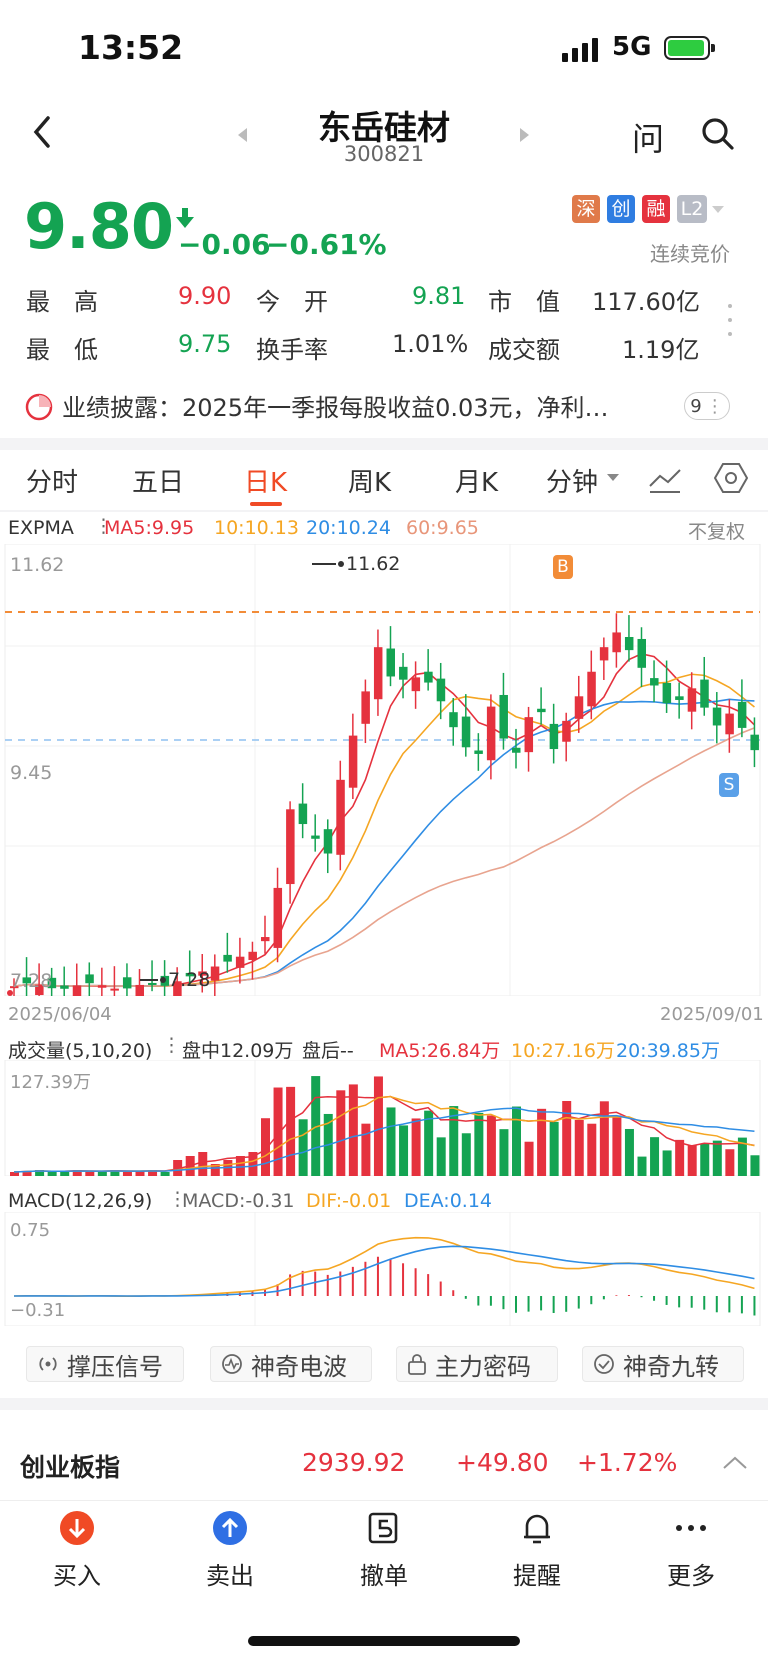 This screenshot has height=1664, width=768. I want to click on y-axis-top: 11.62, so click(37, 565).